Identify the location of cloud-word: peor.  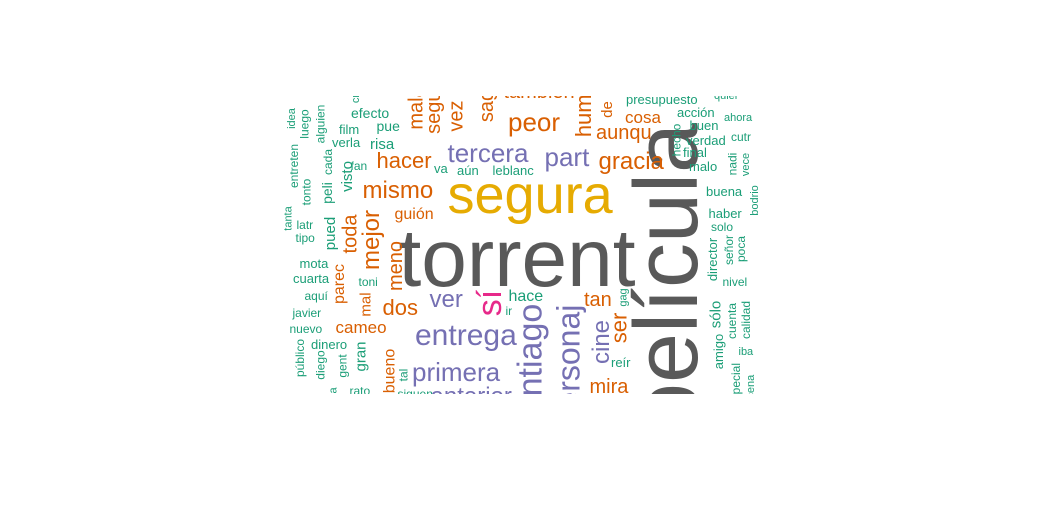
(534, 122).